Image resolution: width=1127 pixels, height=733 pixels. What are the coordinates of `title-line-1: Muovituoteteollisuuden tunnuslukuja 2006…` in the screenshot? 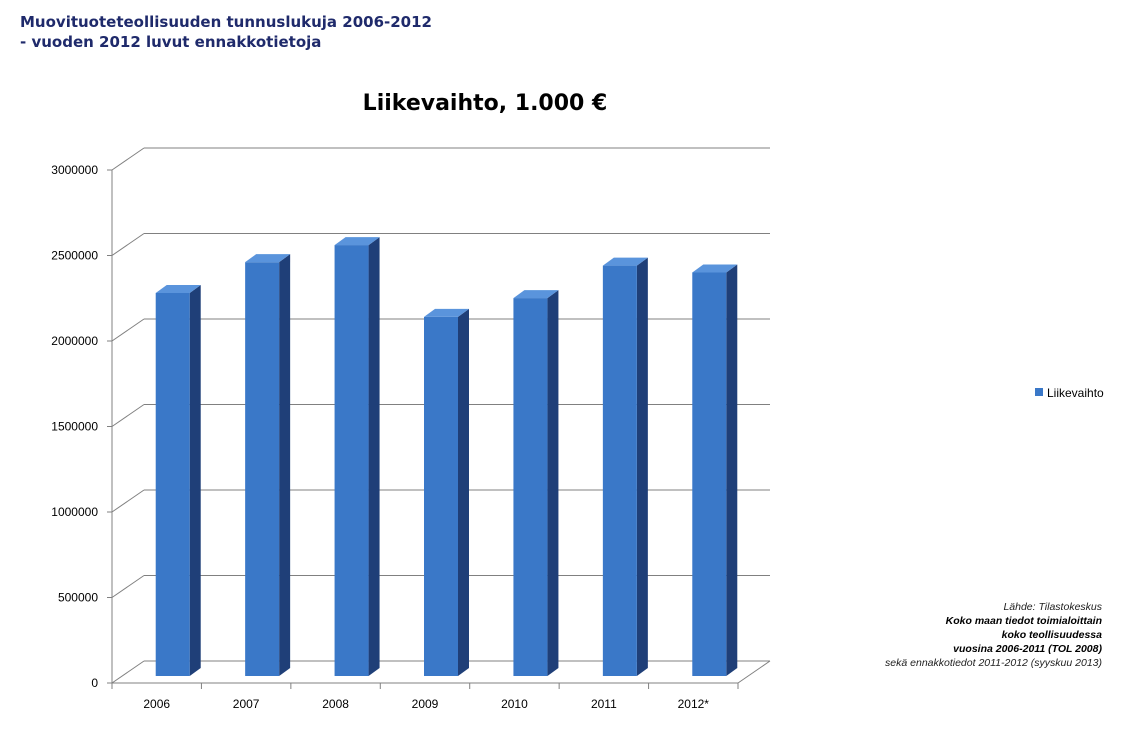 It's located at (226, 22).